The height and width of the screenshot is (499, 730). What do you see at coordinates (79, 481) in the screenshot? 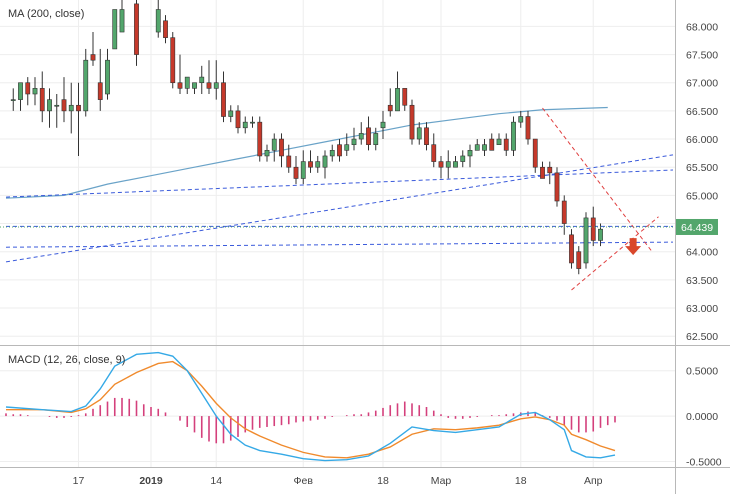
I see `time-tick-label: 17` at bounding box center [79, 481].